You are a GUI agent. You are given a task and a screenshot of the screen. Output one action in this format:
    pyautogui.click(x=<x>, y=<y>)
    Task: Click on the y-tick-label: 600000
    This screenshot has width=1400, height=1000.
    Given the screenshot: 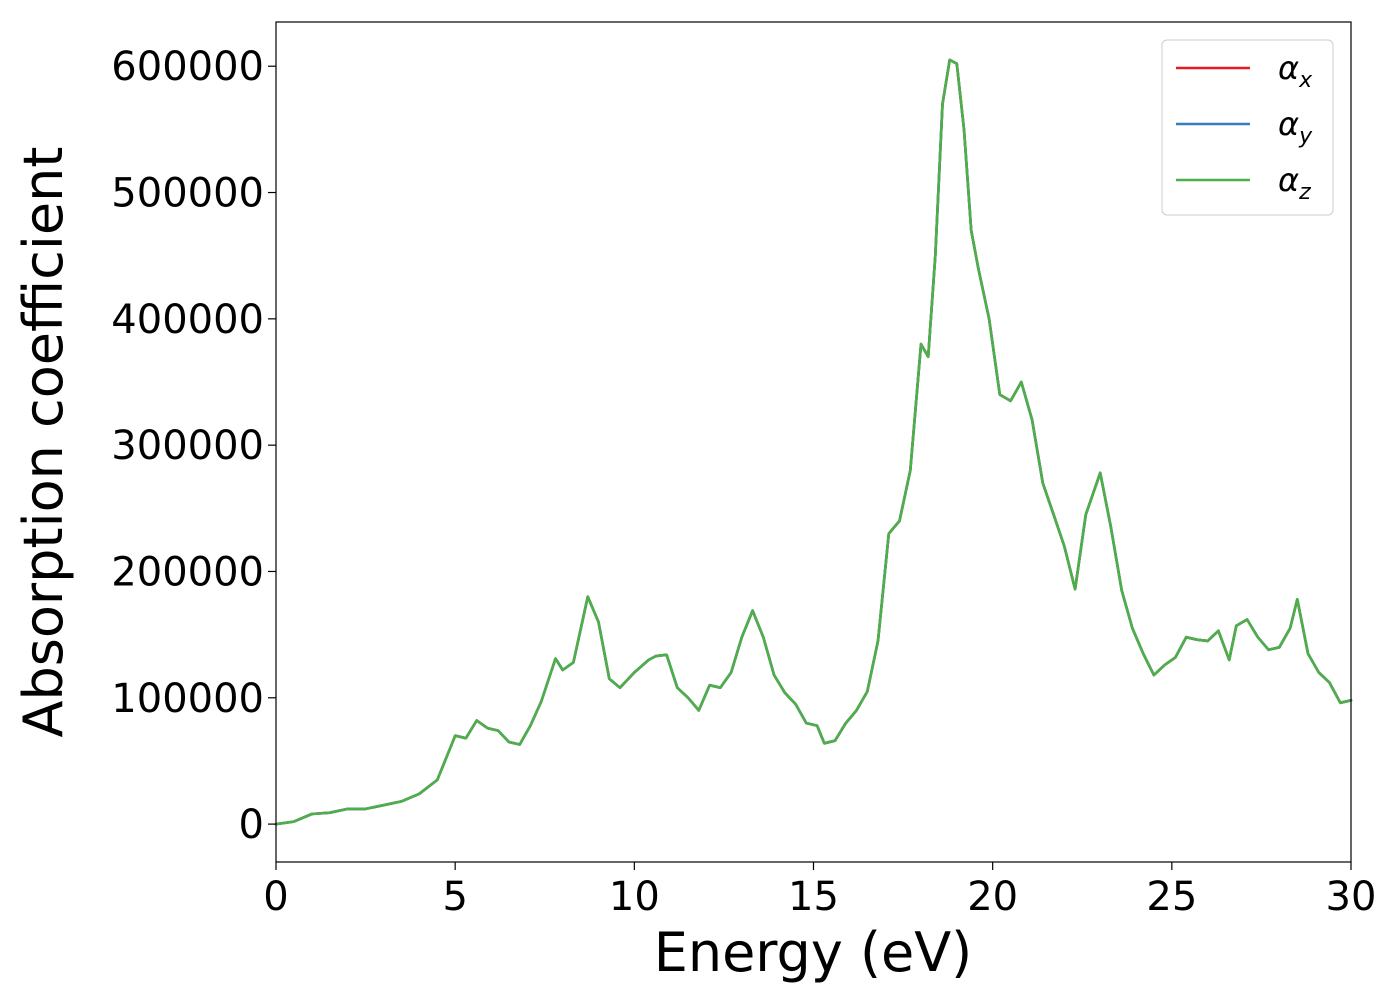 What is the action you would take?
    pyautogui.click(x=187, y=67)
    